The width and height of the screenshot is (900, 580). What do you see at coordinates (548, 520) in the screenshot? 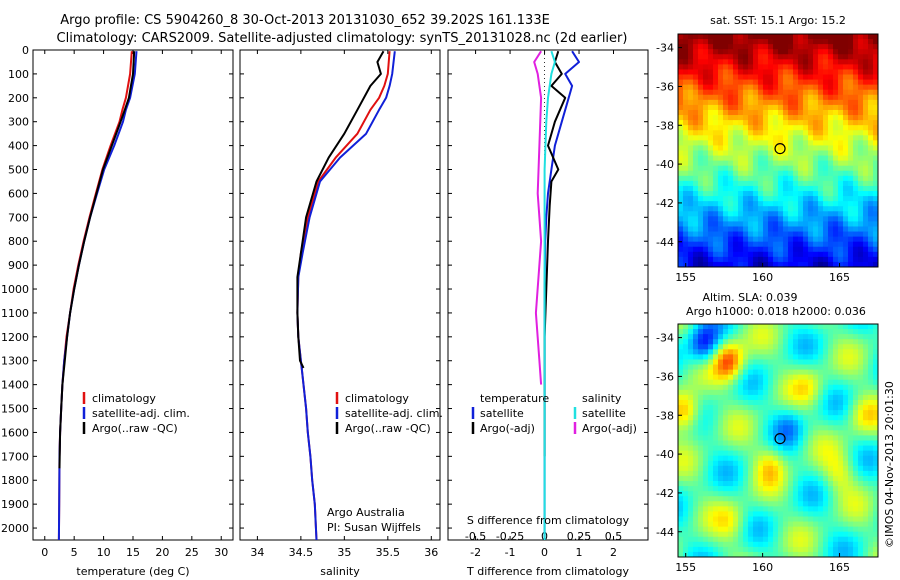
I see `difference-xlabel-top: S difference from climatology` at bounding box center [548, 520].